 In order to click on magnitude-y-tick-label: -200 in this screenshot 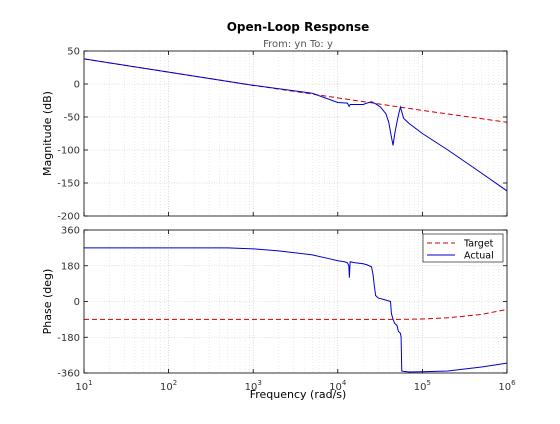, I will do `click(68, 217)`.